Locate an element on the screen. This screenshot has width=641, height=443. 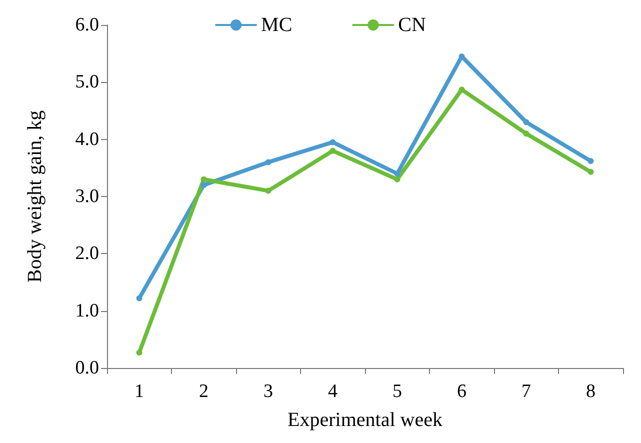
y-axis-title: Body weight gain, kg is located at coordinates (35, 196).